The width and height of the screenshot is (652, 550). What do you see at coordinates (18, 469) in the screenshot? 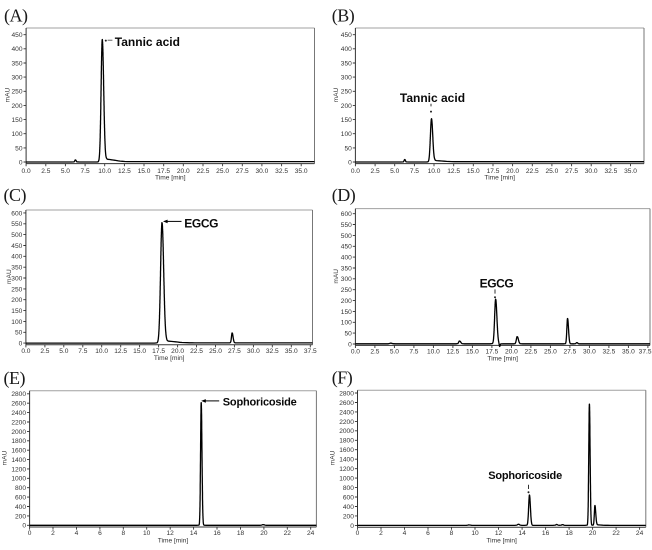
I see `svg-text: 1200` at bounding box center [18, 469].